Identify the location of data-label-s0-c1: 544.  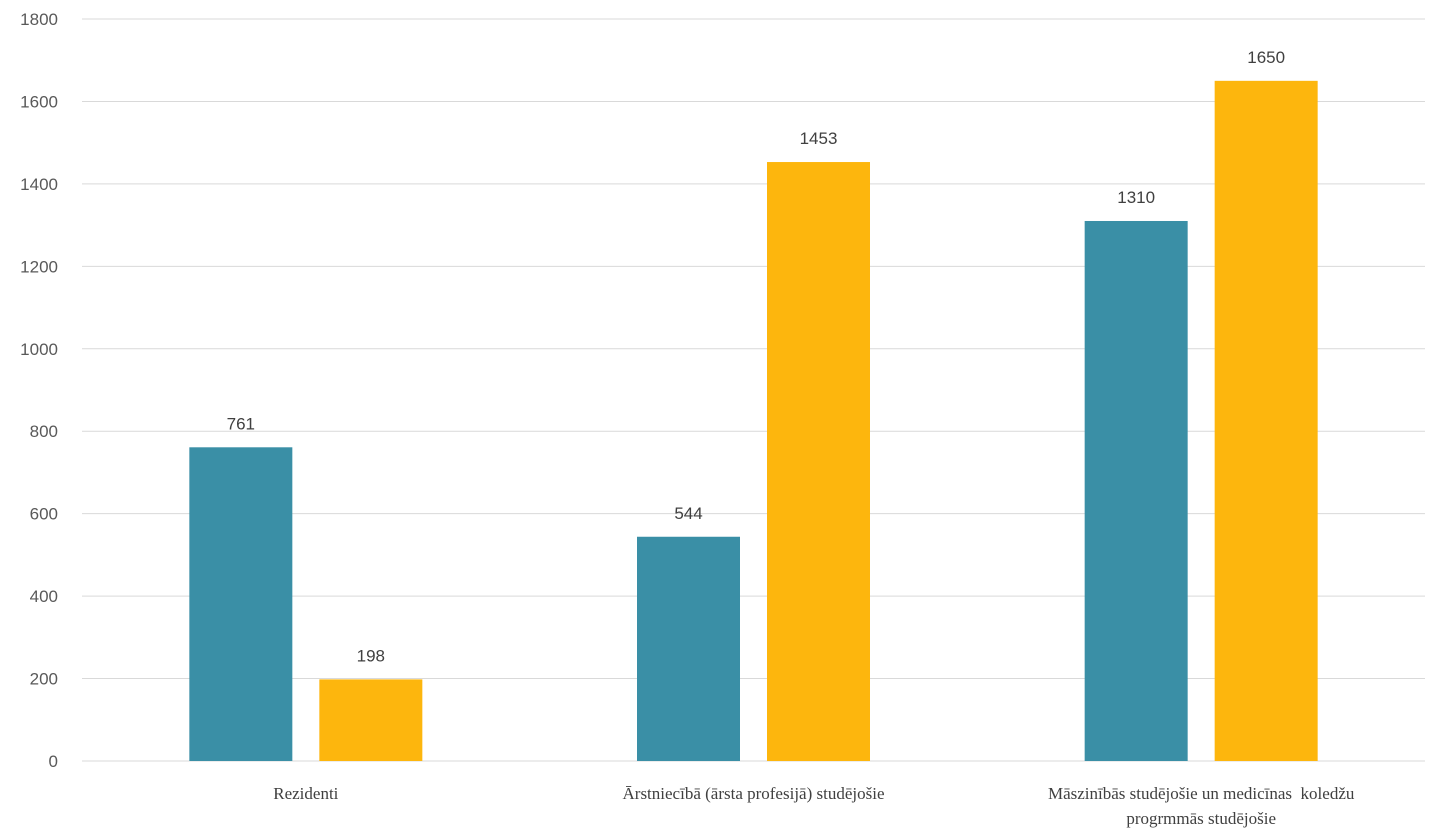
(688, 513).